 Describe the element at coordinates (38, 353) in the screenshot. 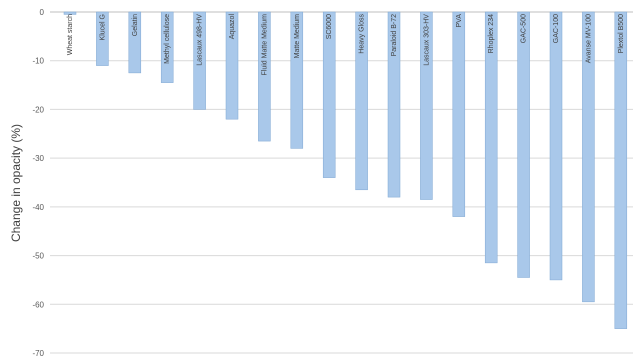

I see `y-tick-label: -70` at that location.